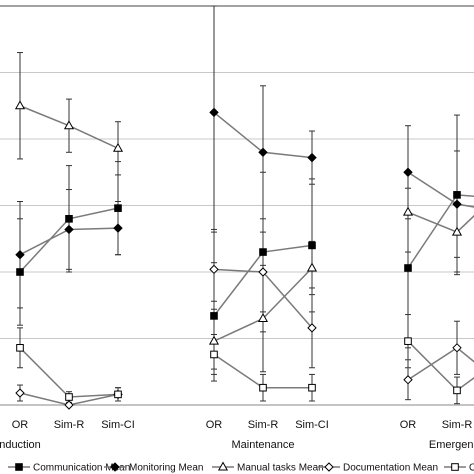 The height and width of the screenshot is (474, 474). I want to click on legend-label: Manual tasks Mean, so click(280, 468).